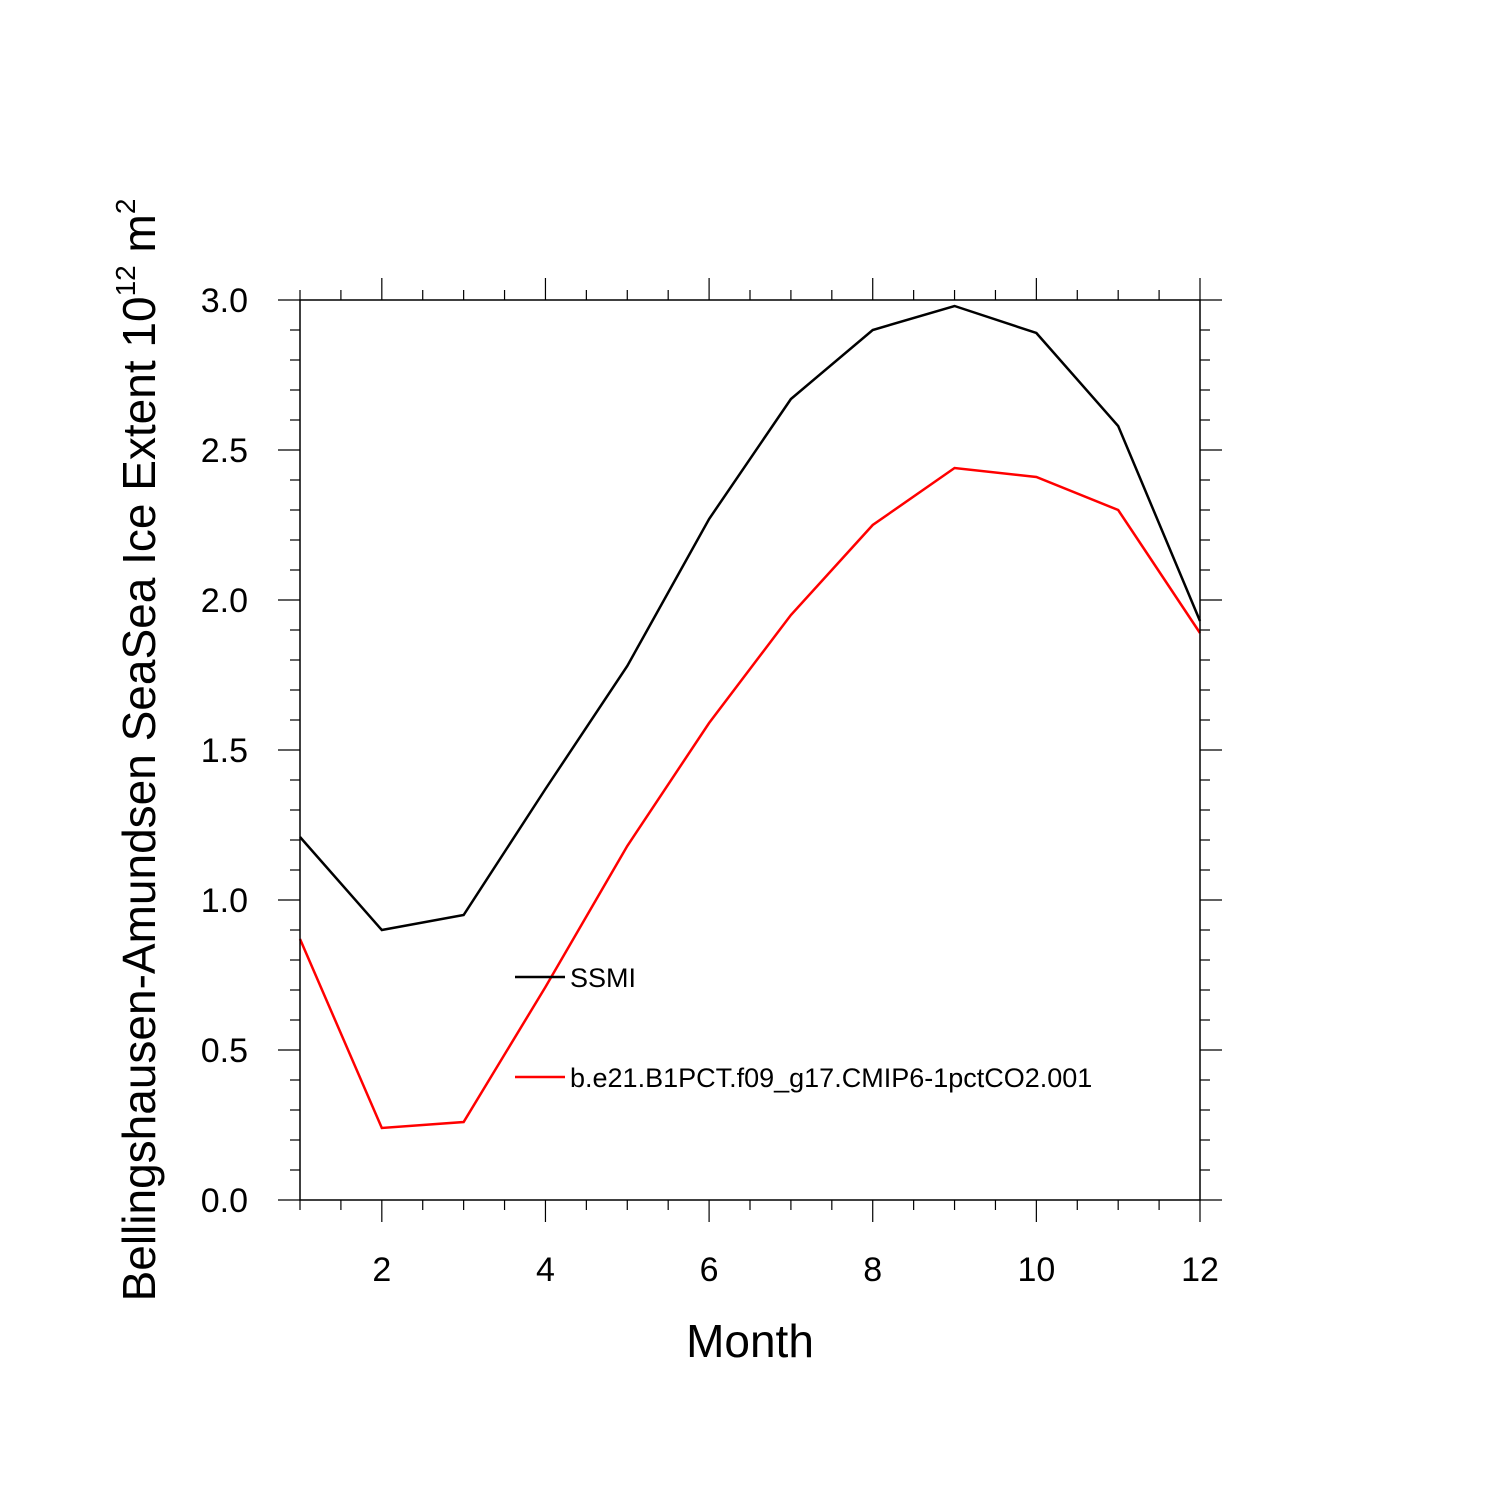  Describe the element at coordinates (545, 1270) in the screenshot. I see `x-tick-label: 4` at that location.